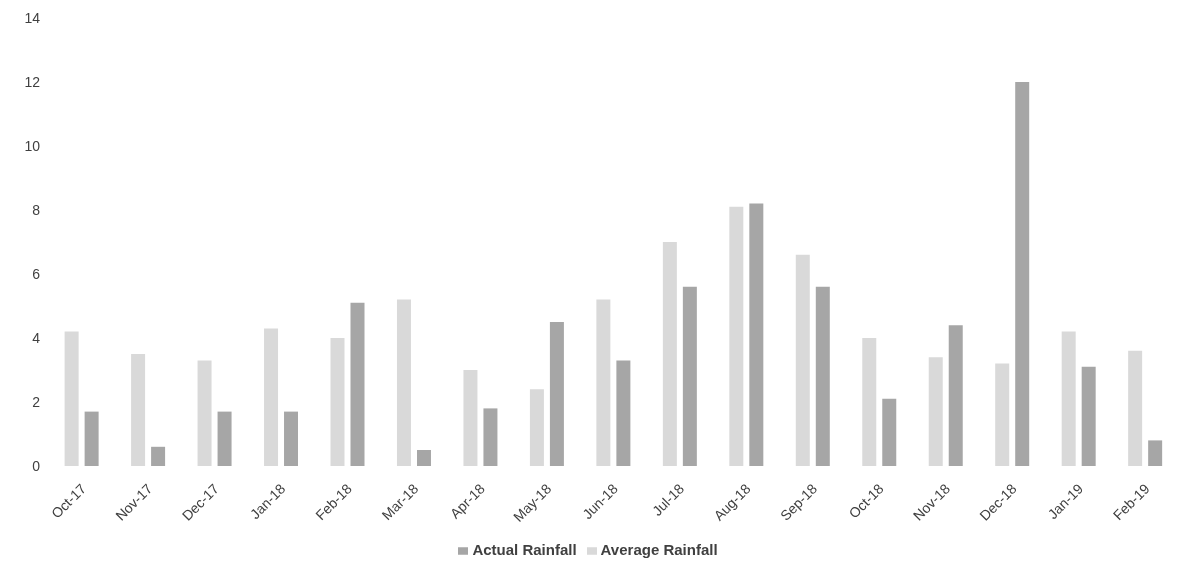 The image size is (1195, 571). Describe the element at coordinates (659, 549) in the screenshot. I see `legend-label: Average Rainfall` at that location.